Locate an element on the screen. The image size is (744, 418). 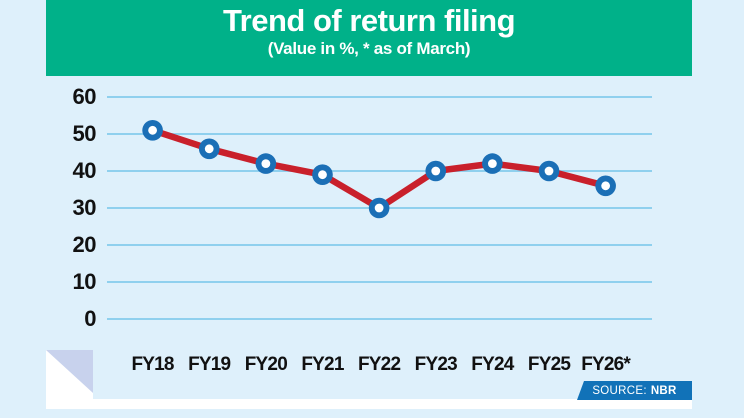
x-tick-label: FY22 is located at coordinates (379, 364).